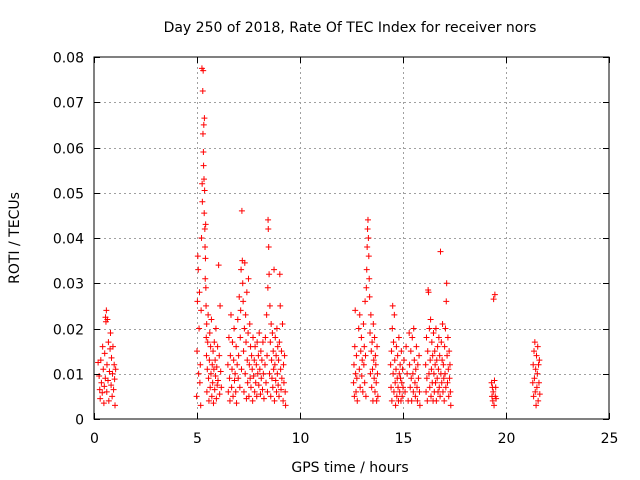  I want to click on y-tick-label: 0.05, so click(68, 195).